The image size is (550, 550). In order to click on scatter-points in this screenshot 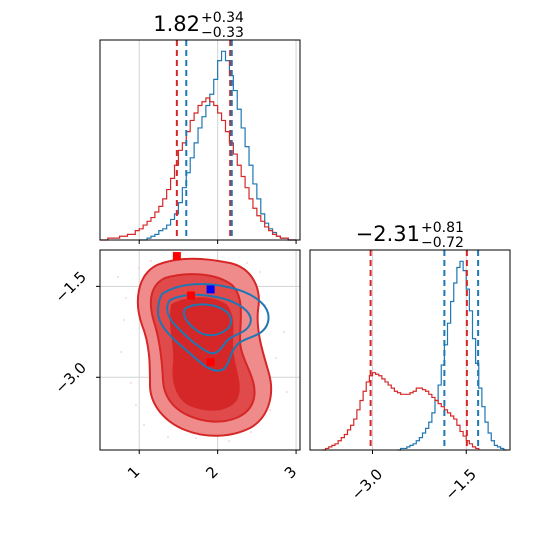, I will do `click(202, 351)`.